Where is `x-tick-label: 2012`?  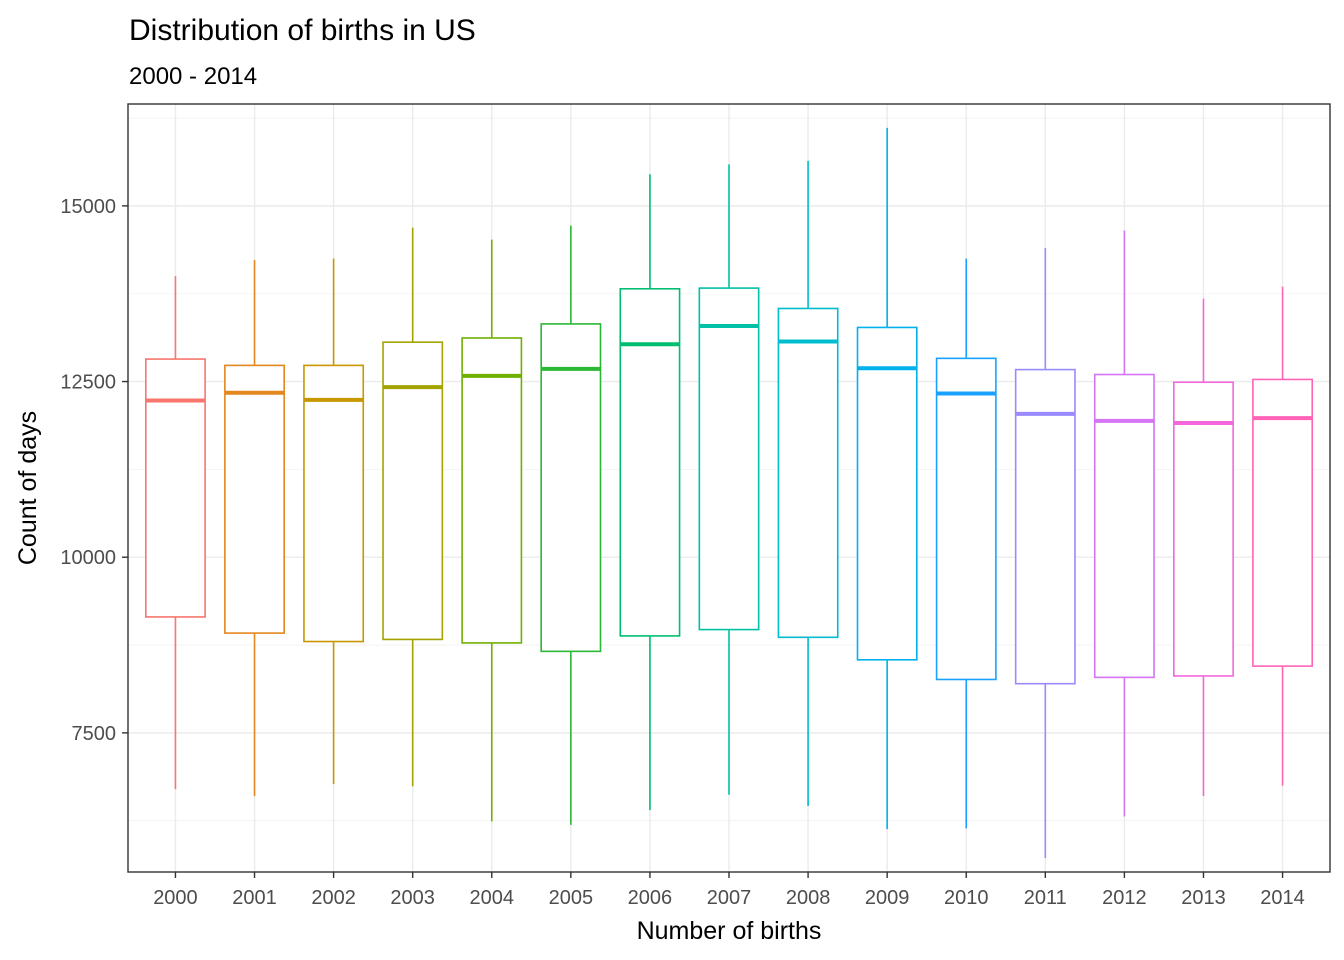 x-tick-label: 2012 is located at coordinates (1124, 898).